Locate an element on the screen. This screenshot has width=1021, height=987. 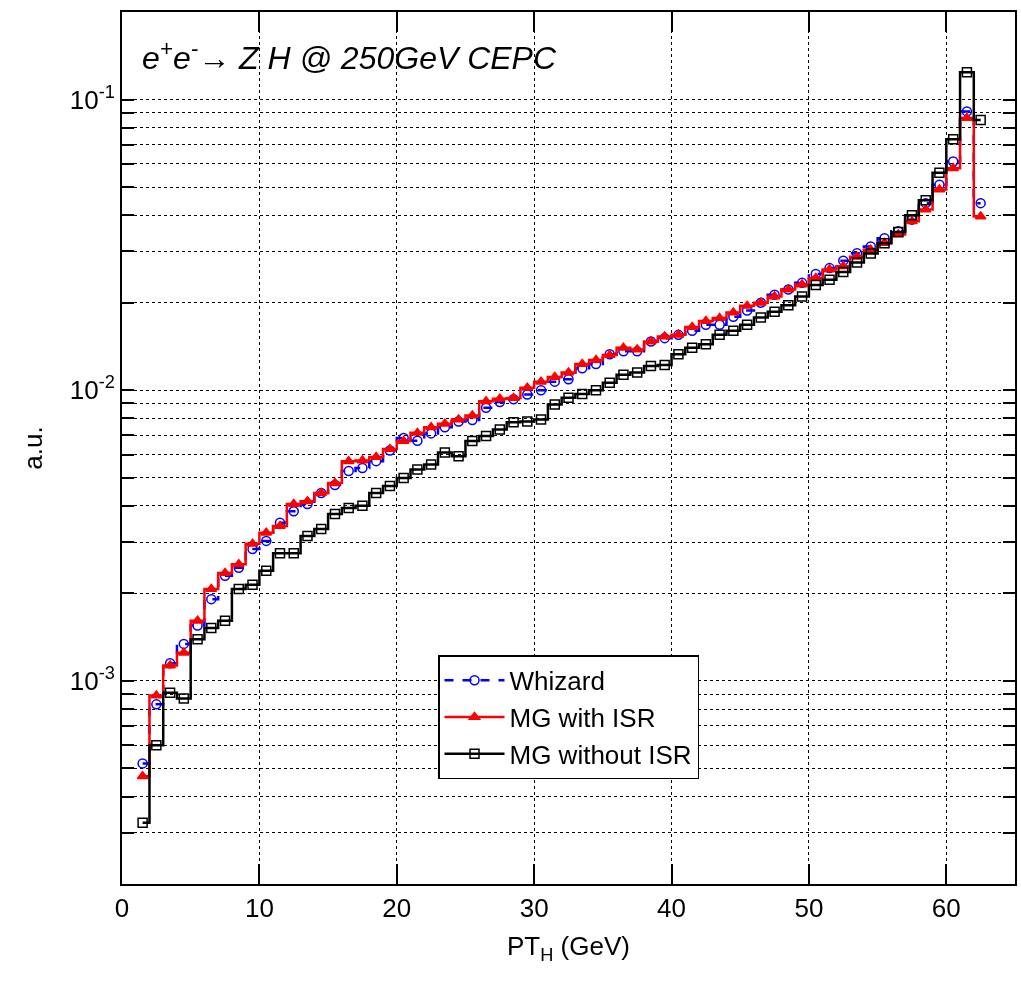
y-tick-label: 10$^{-3}$ is located at coordinates (92, 679).